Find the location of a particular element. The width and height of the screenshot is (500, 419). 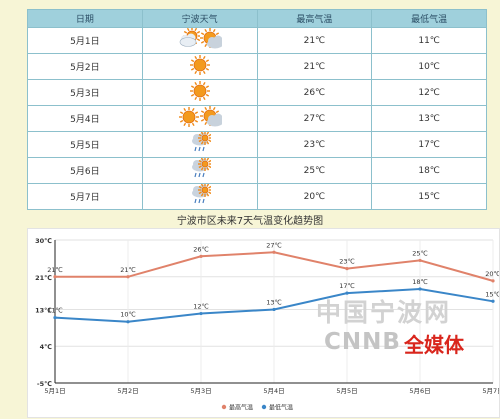

table-row: 5月7日 20℃ 15℃ is located at coordinates (257, 196).